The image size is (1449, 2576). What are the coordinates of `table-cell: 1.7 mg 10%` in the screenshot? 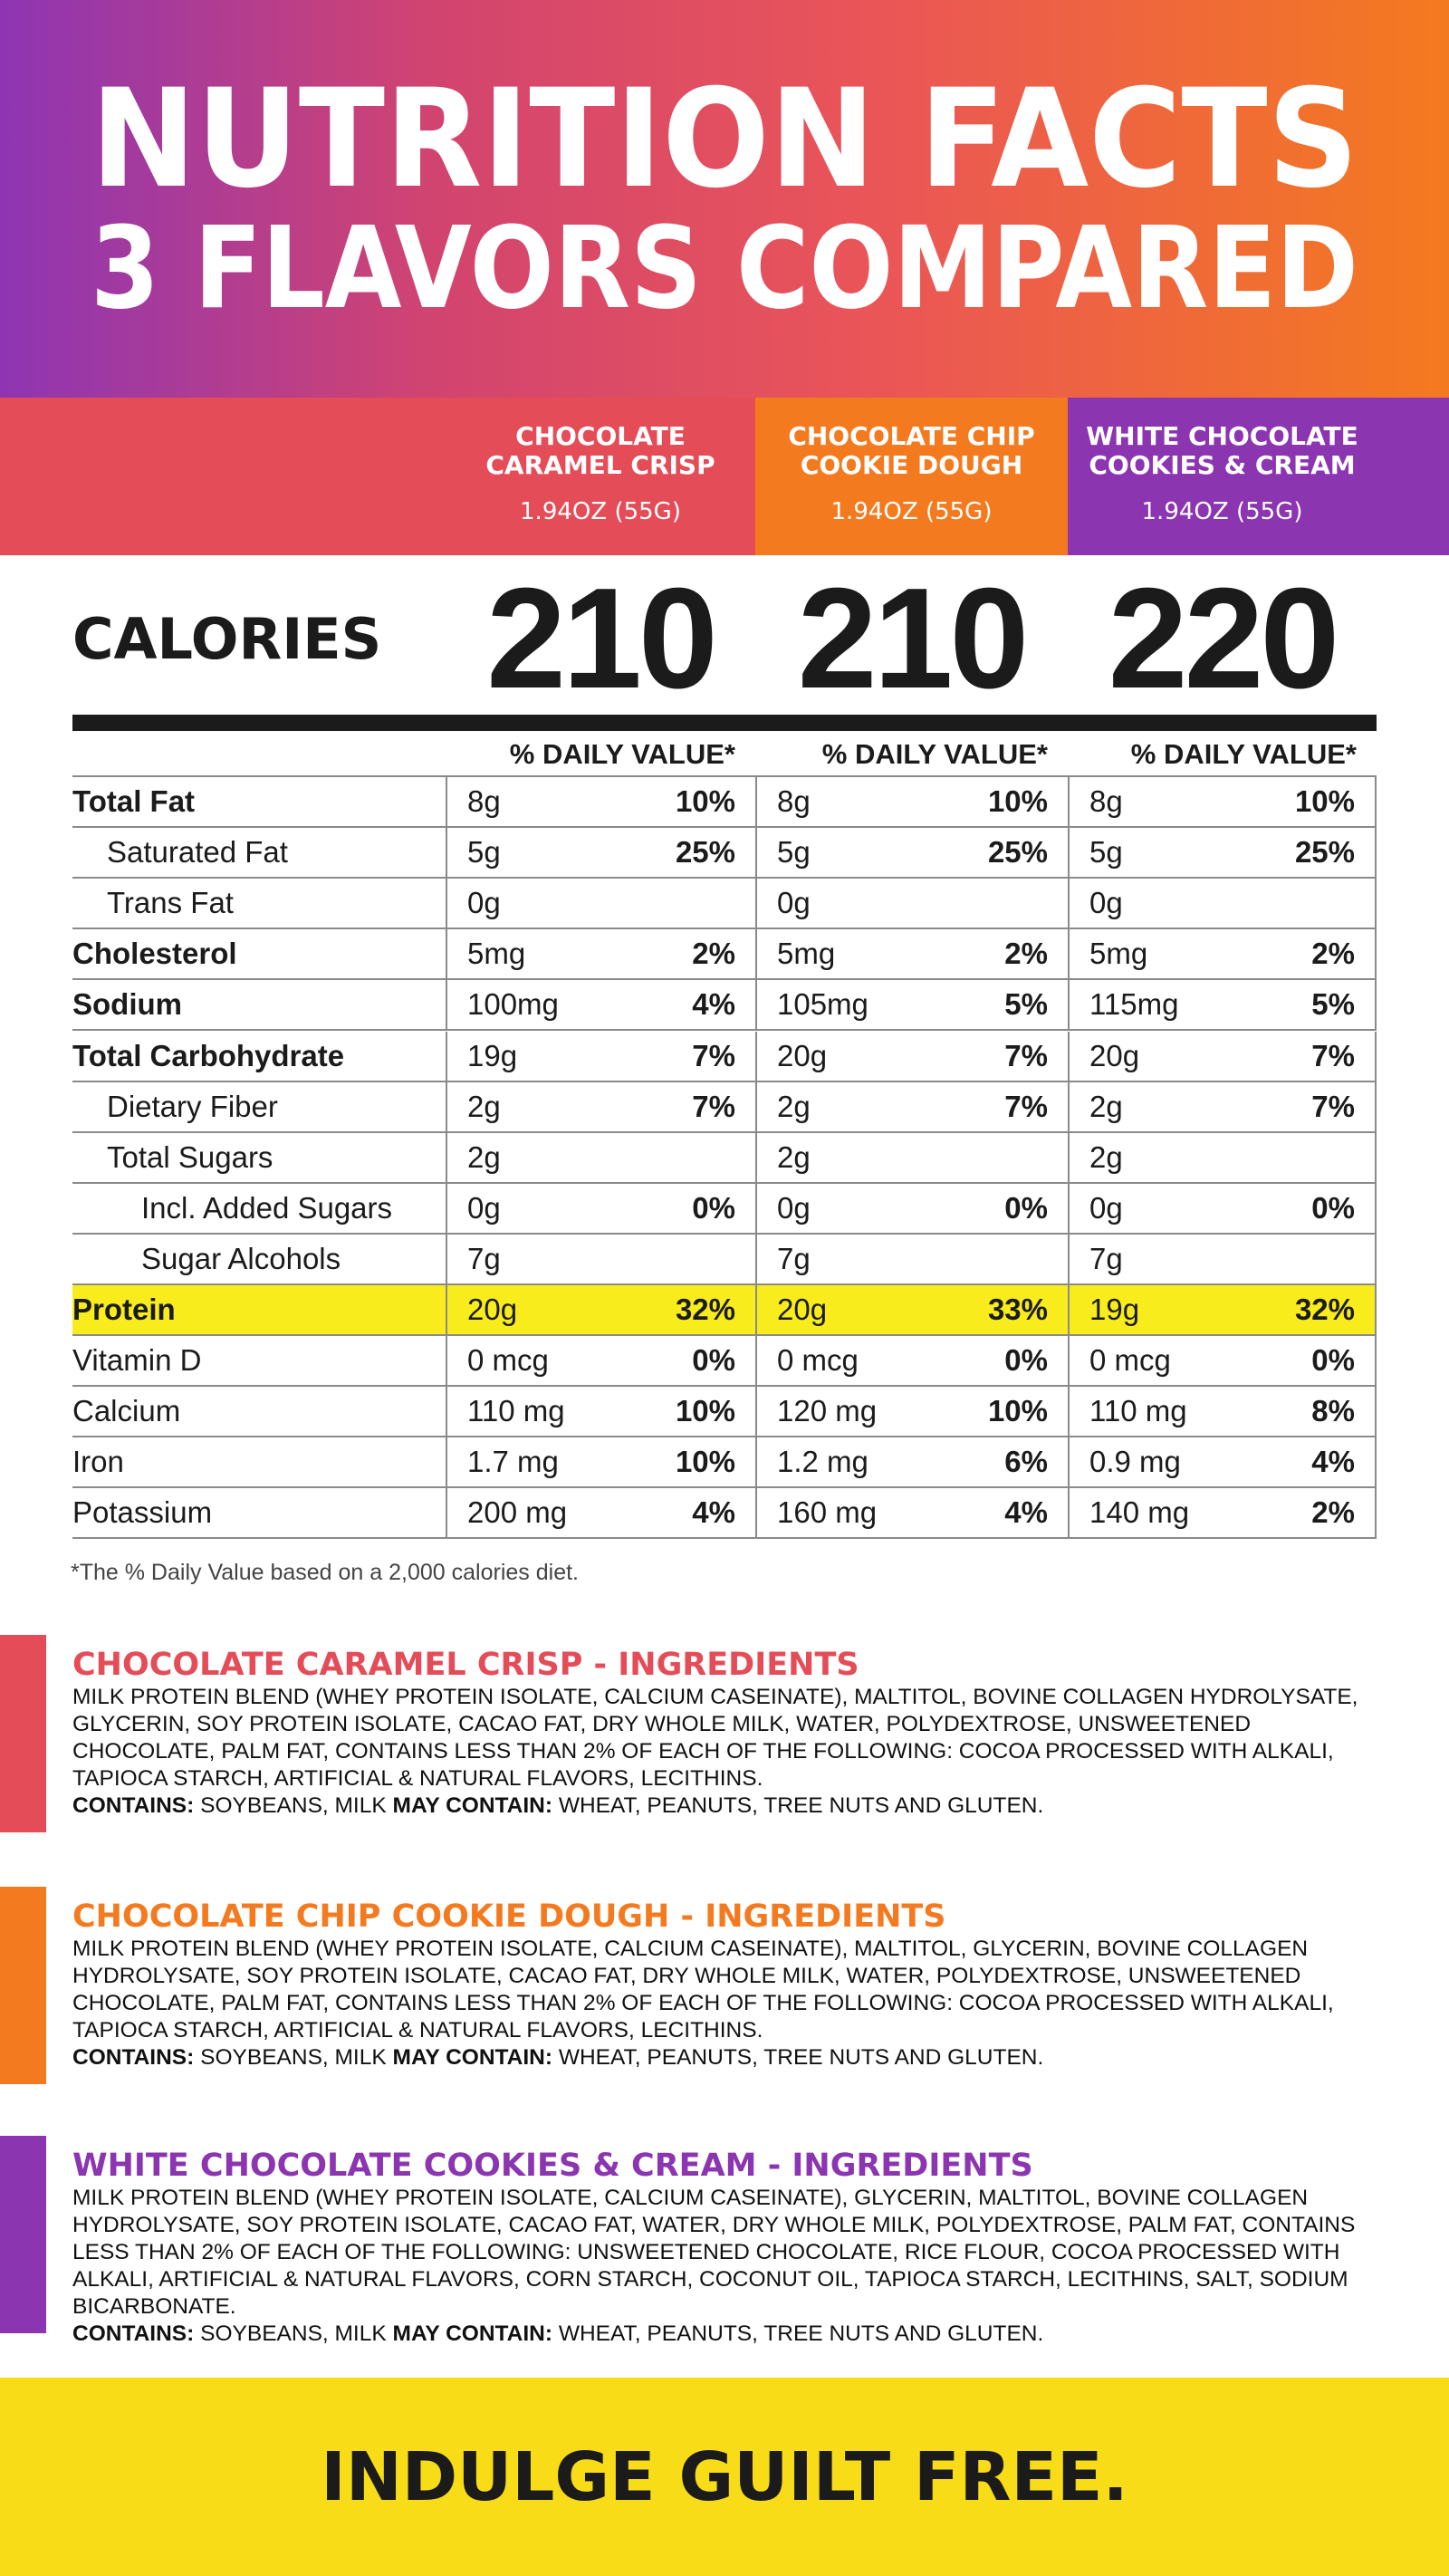 It's located at (600, 1462).